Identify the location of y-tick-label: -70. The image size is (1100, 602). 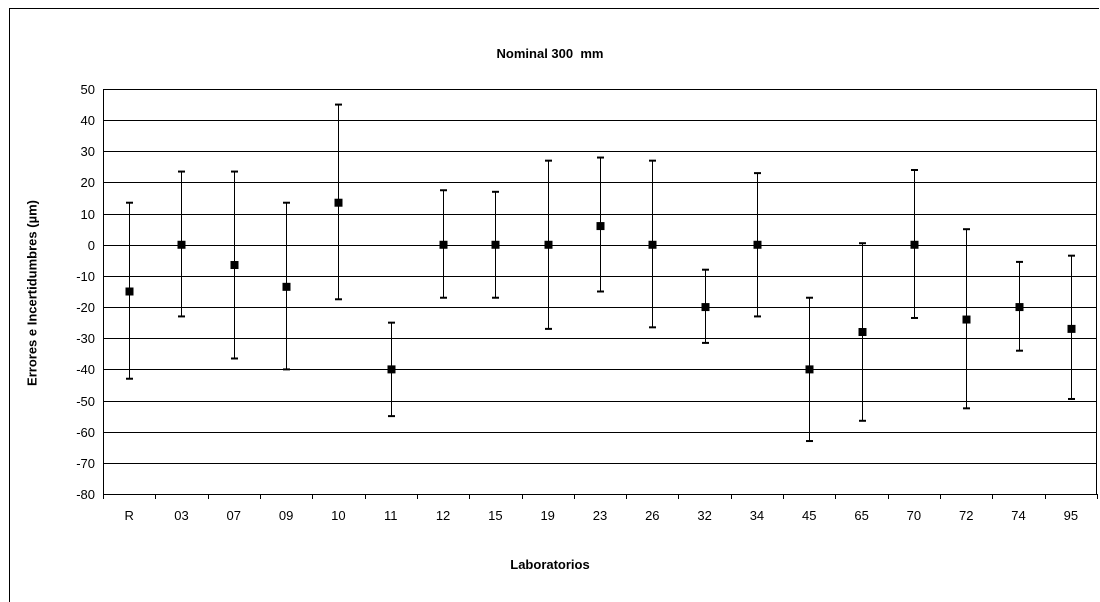
(85, 463).